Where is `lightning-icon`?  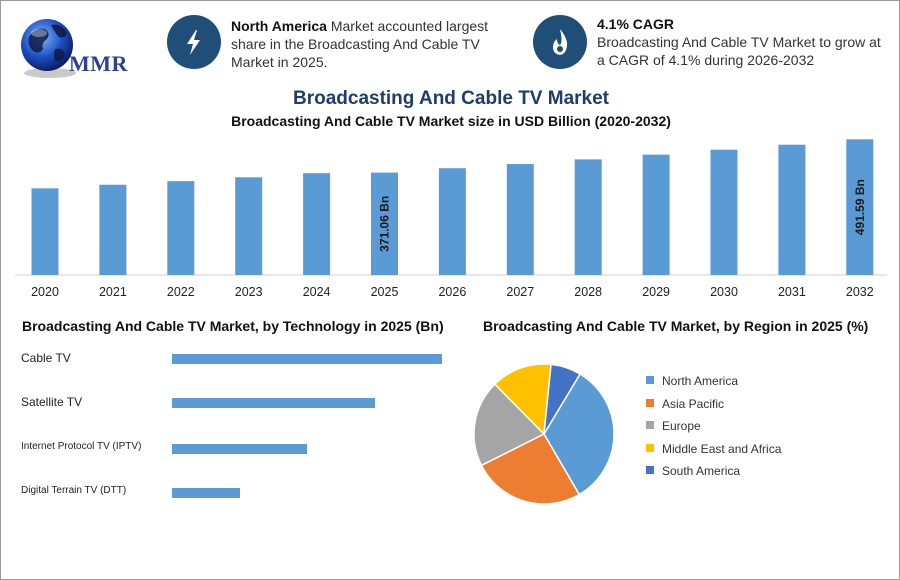
lightning-icon is located at coordinates (193, 42).